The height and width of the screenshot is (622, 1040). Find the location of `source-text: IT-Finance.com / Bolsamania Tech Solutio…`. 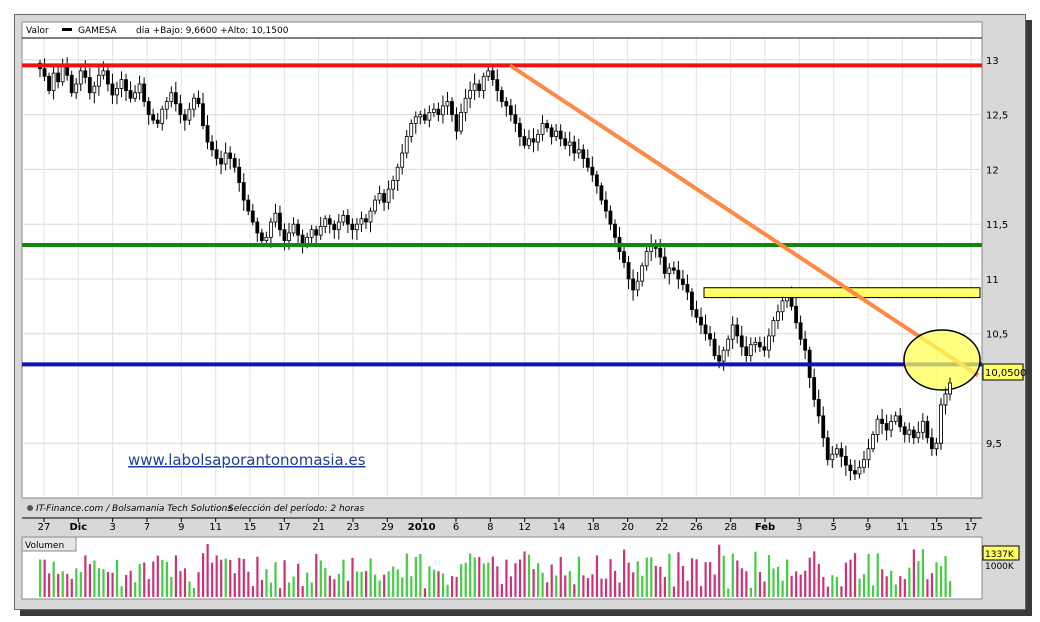

source-text: IT-Finance.com / Bolsamania Tech Solutio… is located at coordinates (134, 509).